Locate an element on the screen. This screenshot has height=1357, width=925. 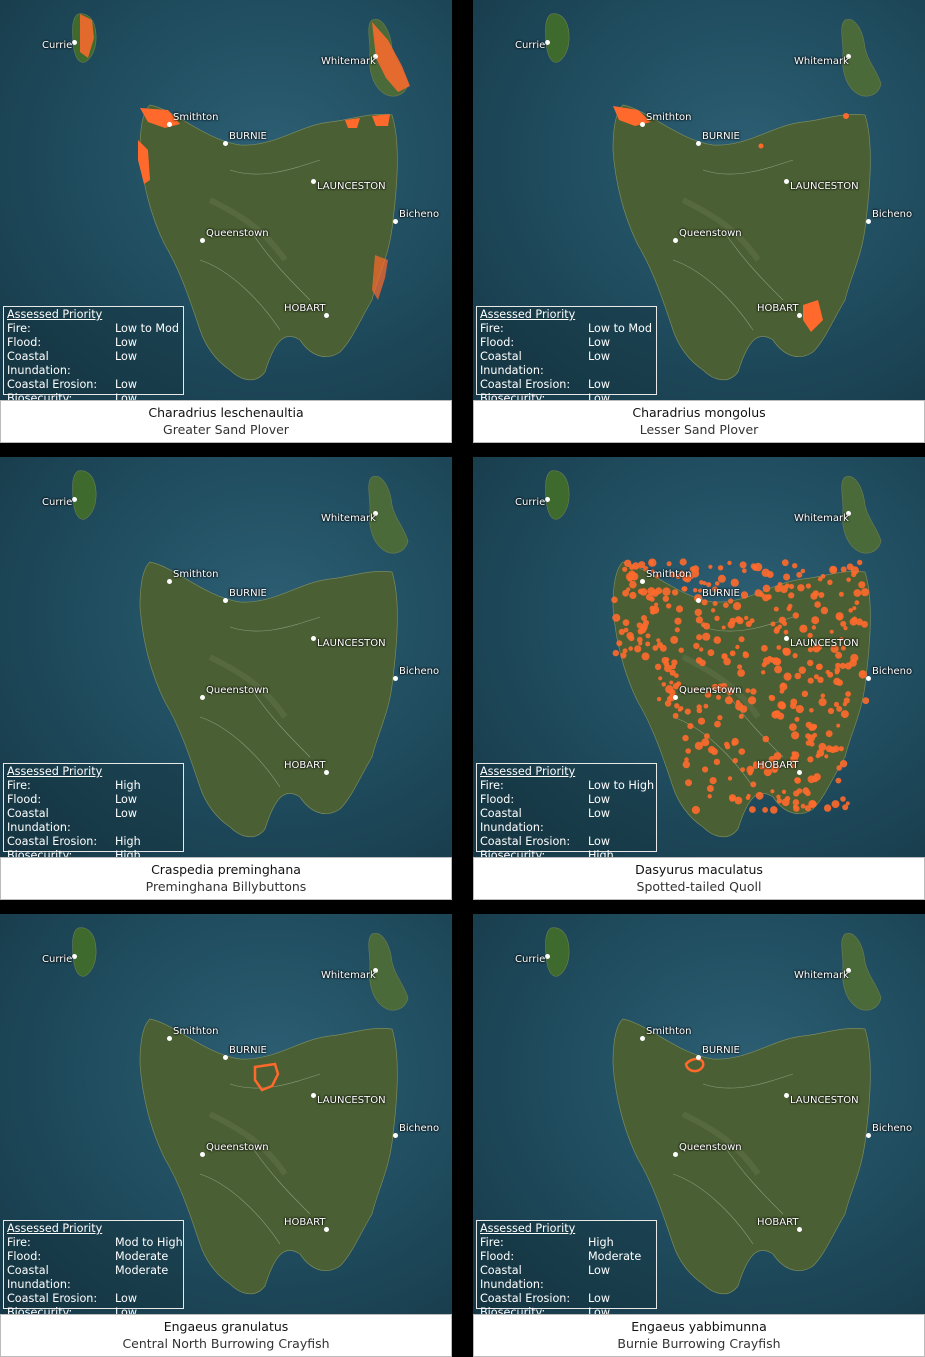
priority-row-biosecurity: Biosecurity: Low is located at coordinates (568, 396).